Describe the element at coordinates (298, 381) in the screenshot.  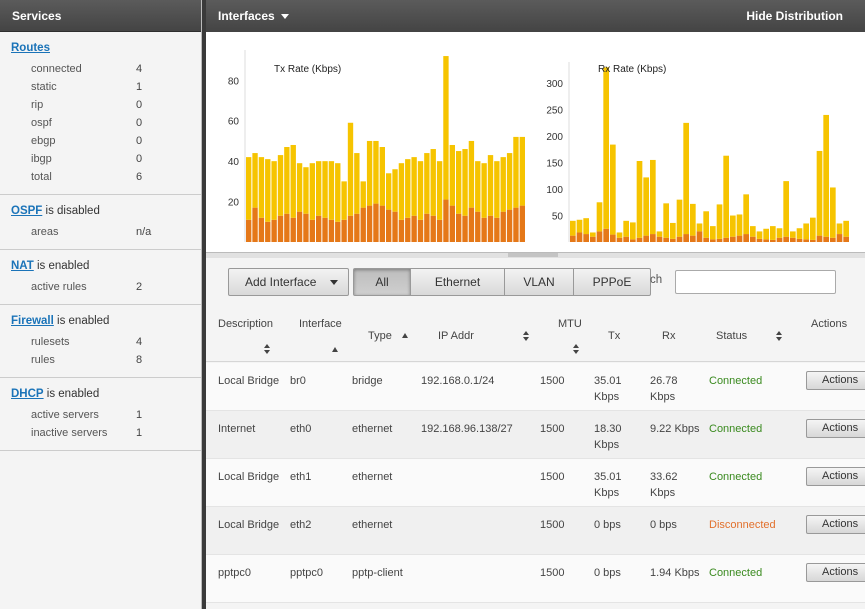
I see `cell-interface: br0` at that location.